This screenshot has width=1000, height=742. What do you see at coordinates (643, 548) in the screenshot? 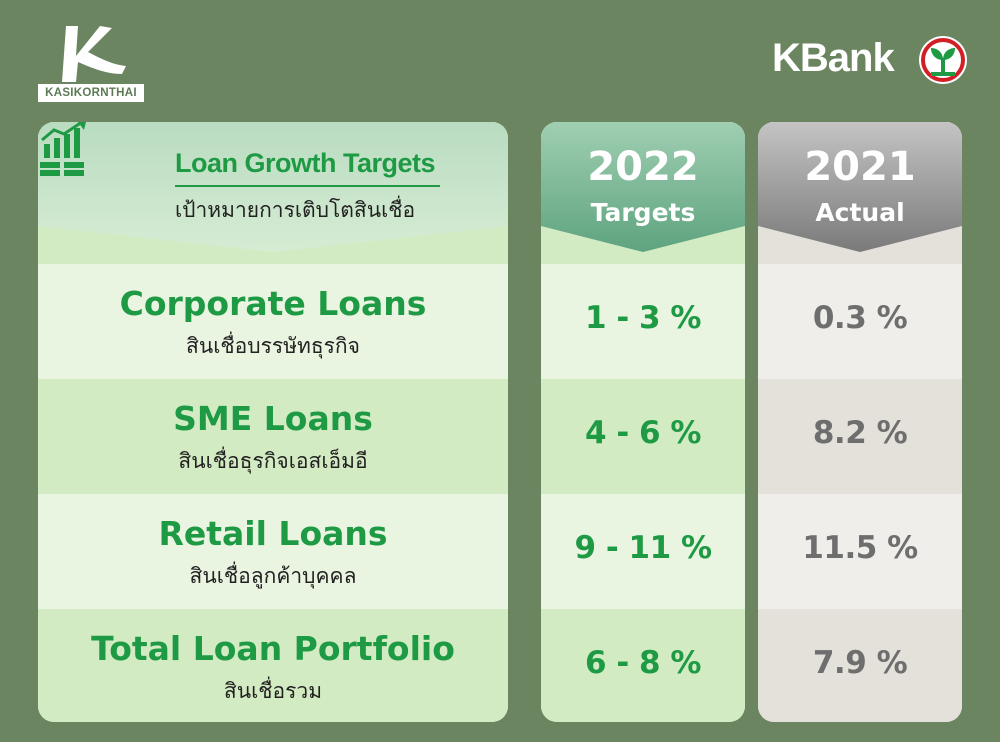
I see `target-value: 9 - 11 %` at bounding box center [643, 548].